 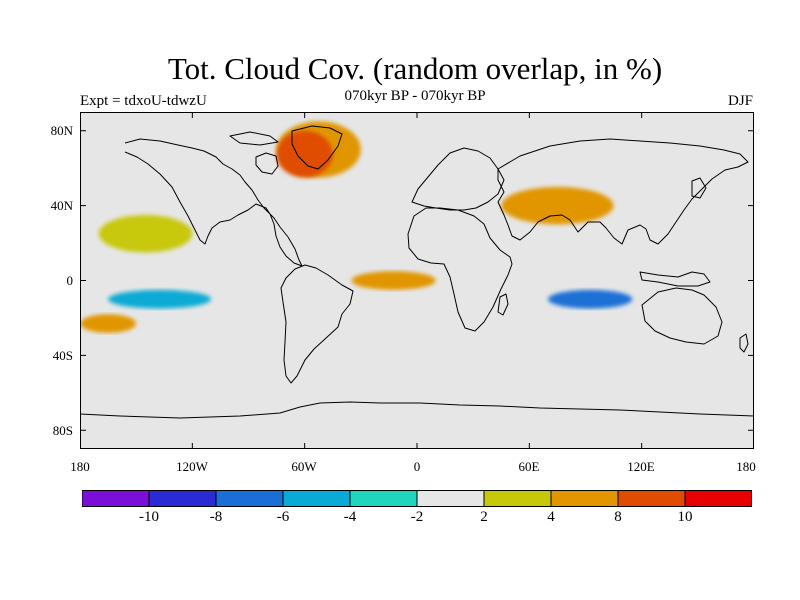 What do you see at coordinates (304, 466) in the screenshot?
I see `lon-label-60w: 60W` at bounding box center [304, 466].